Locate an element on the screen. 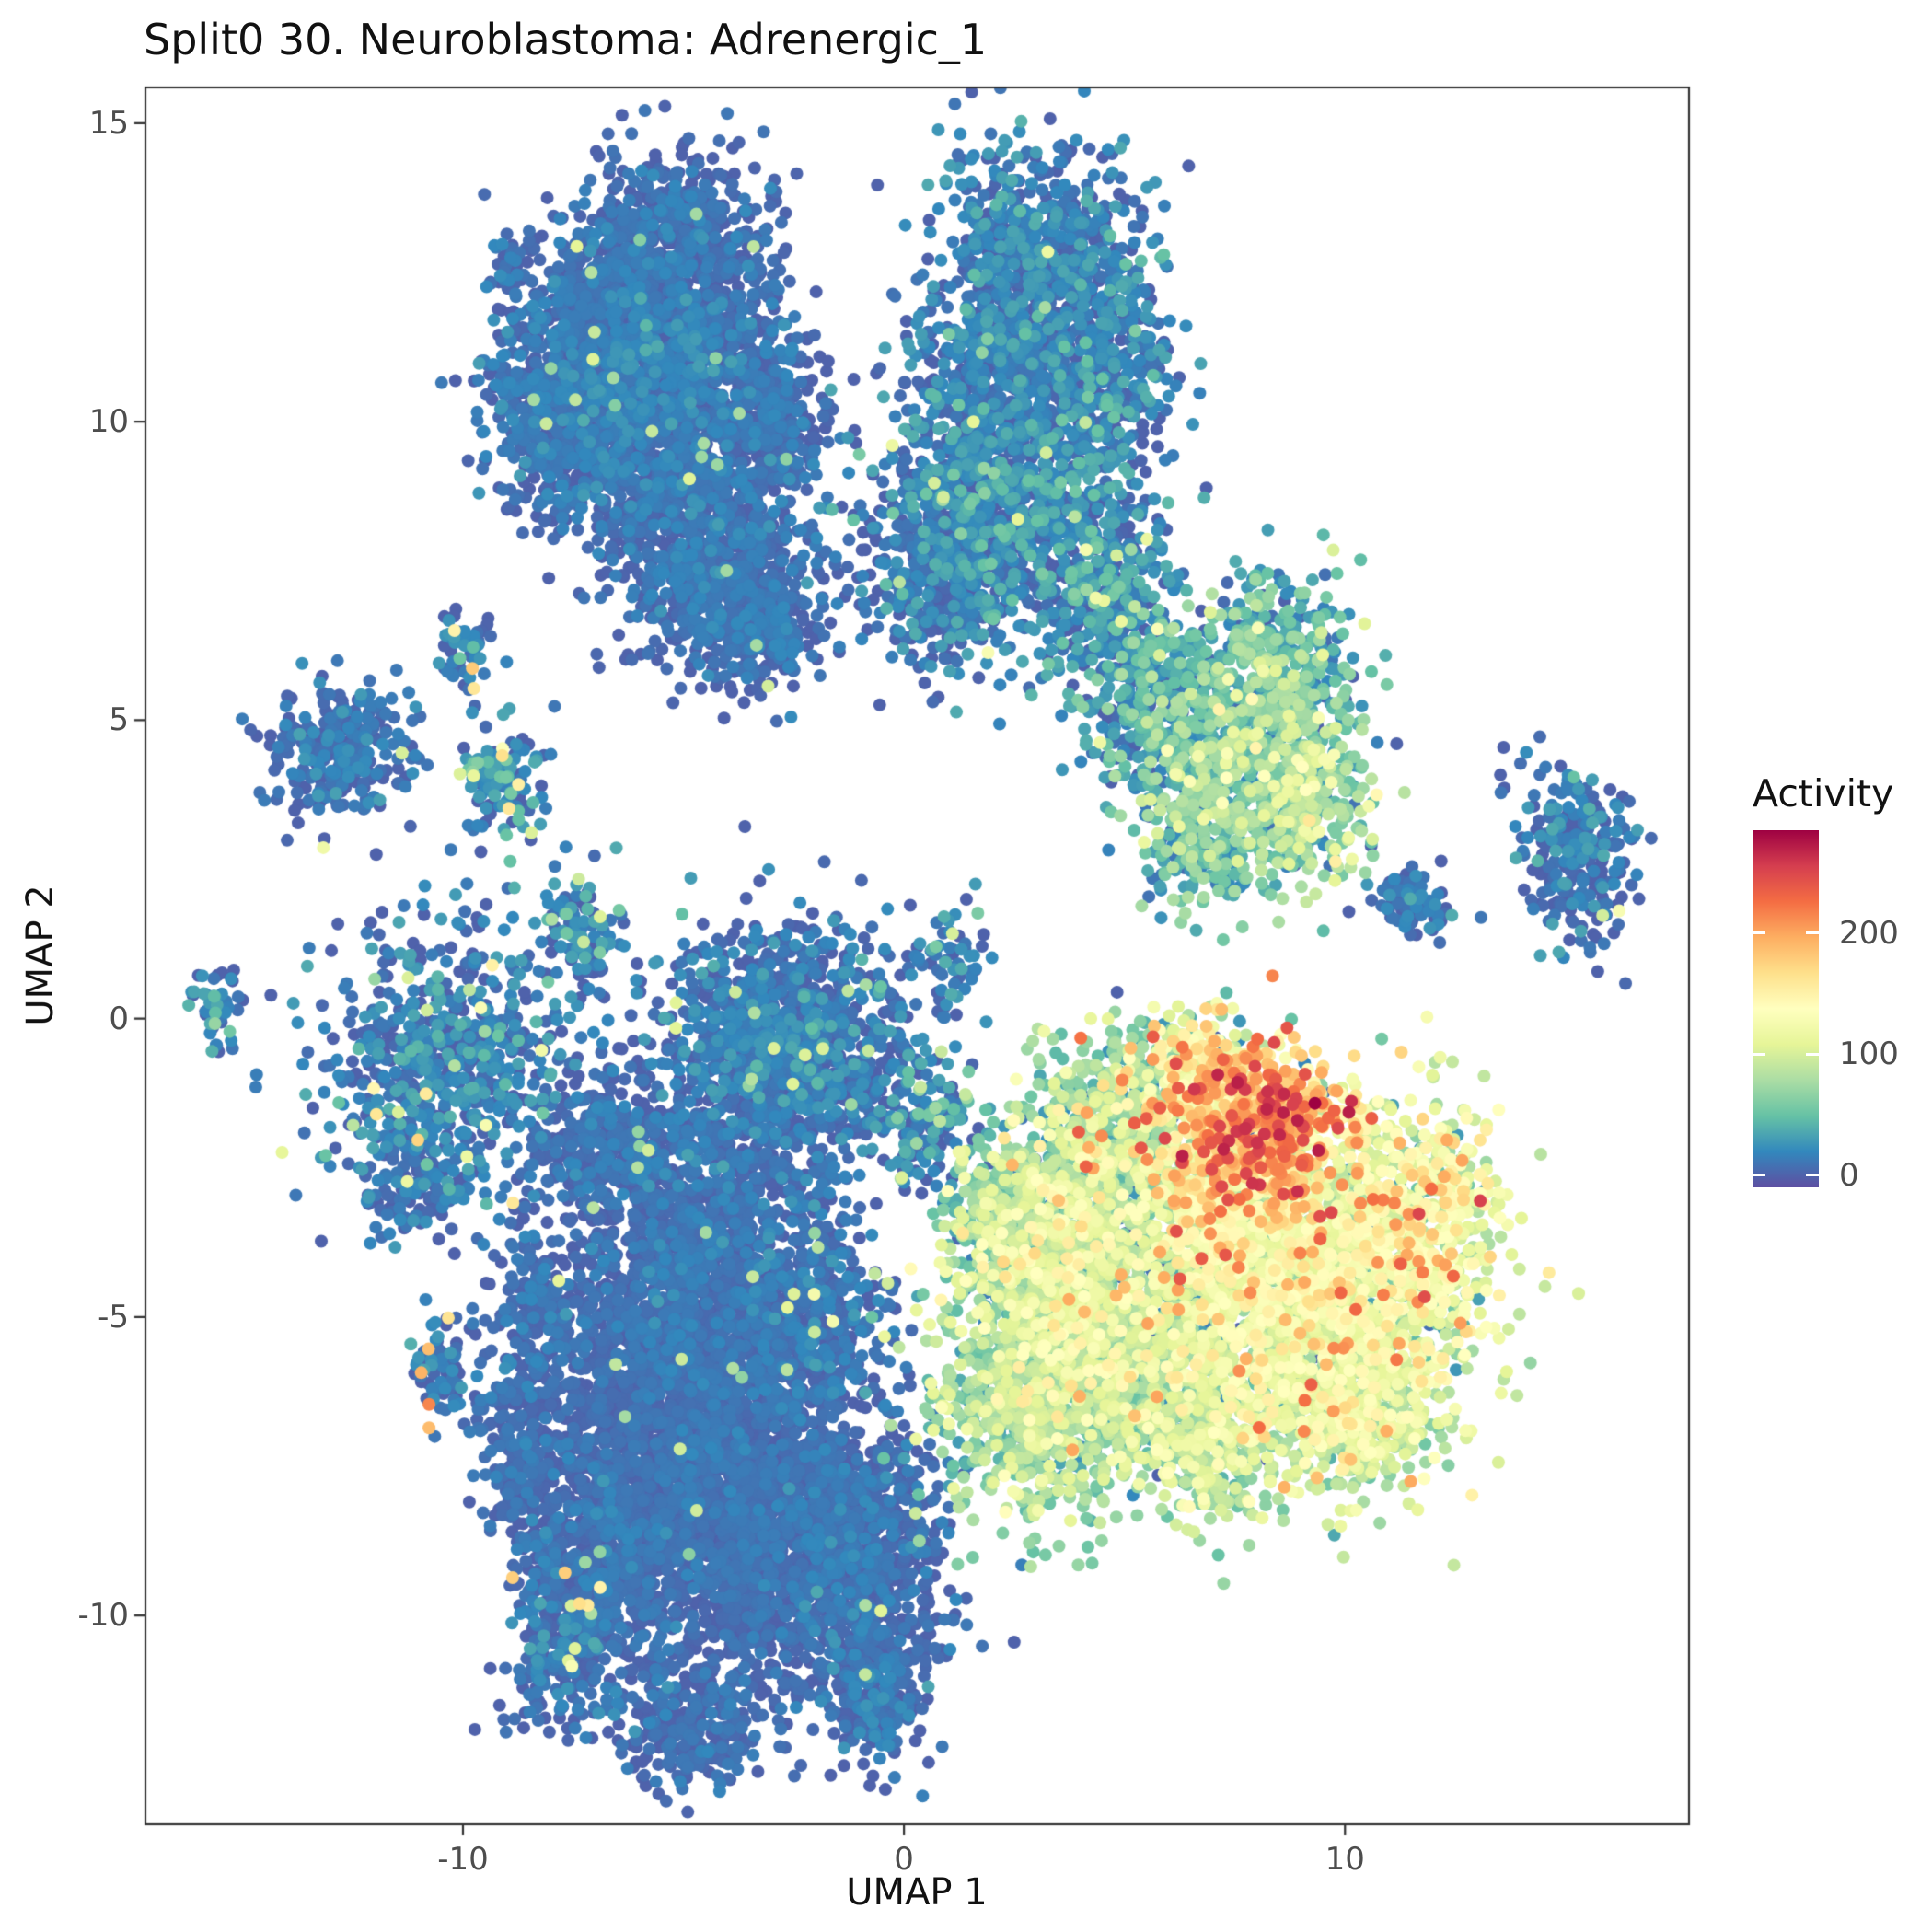 This screenshot has width=1932, height=1932. legend: Activity 0 100 200 is located at coordinates (1843, 992).